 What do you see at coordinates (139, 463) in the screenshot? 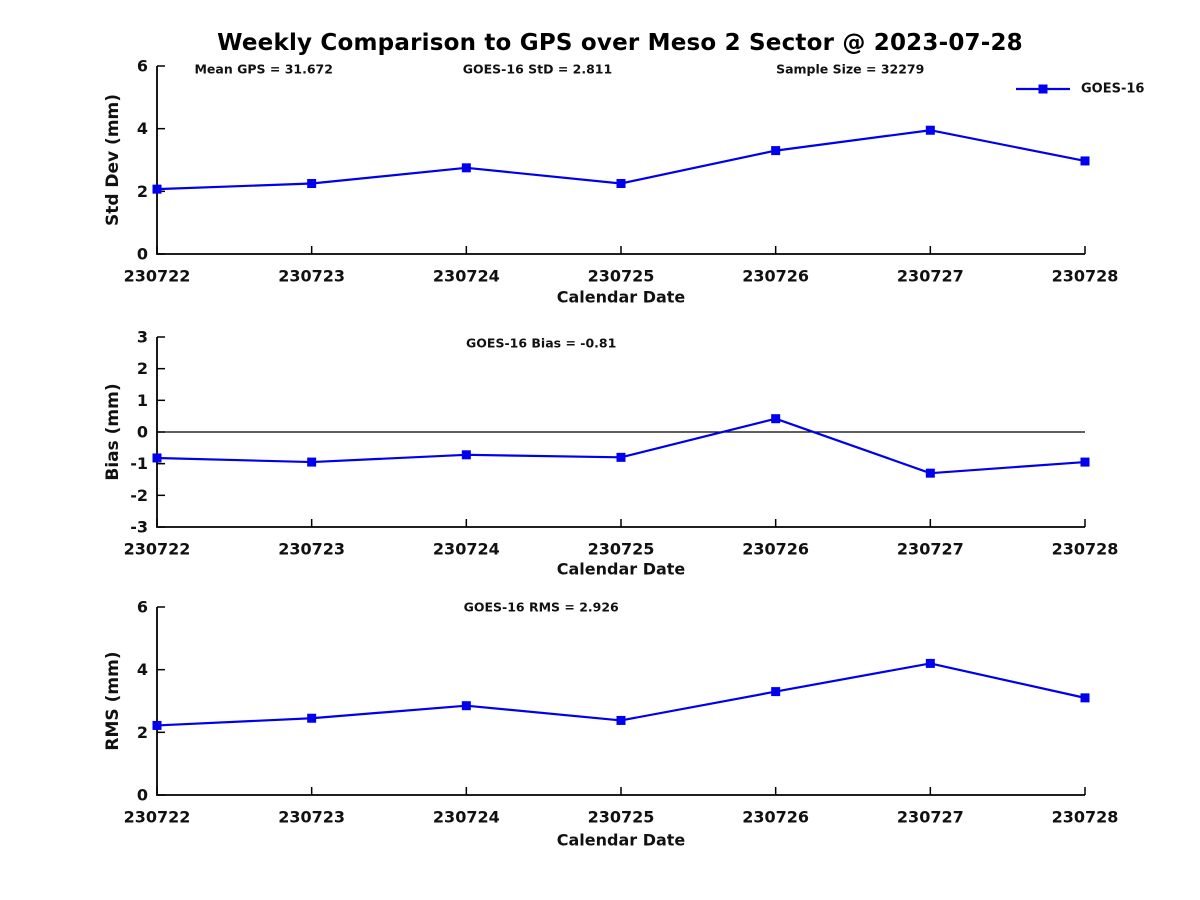
I see `y-tick-label: -1` at bounding box center [139, 463].